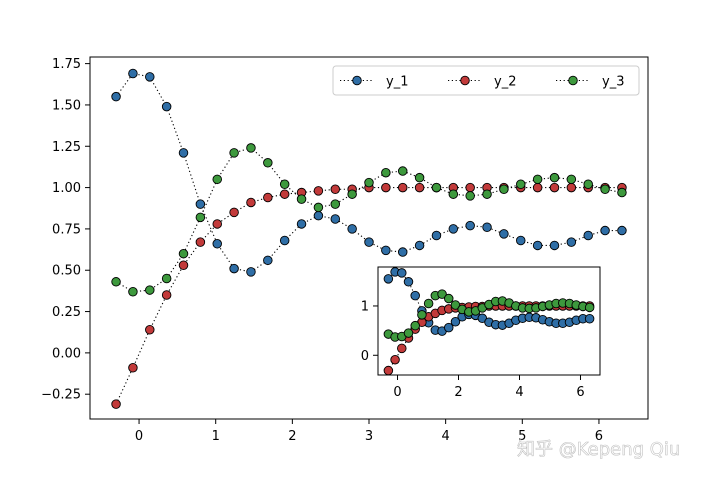  Describe the element at coordinates (66, 271) in the screenshot. I see `y-tick-label: 0.50` at that location.